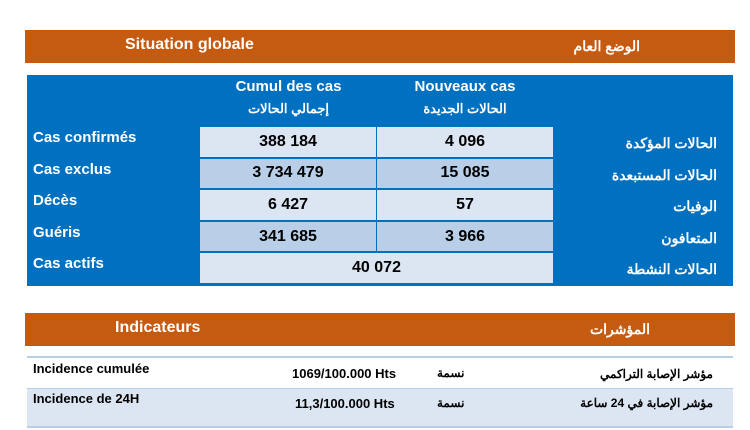 Image resolution: width=750 pixels, height=430 pixels. What do you see at coordinates (288, 205) in the screenshot?
I see `cumul-cell: 6 427` at bounding box center [288, 205].